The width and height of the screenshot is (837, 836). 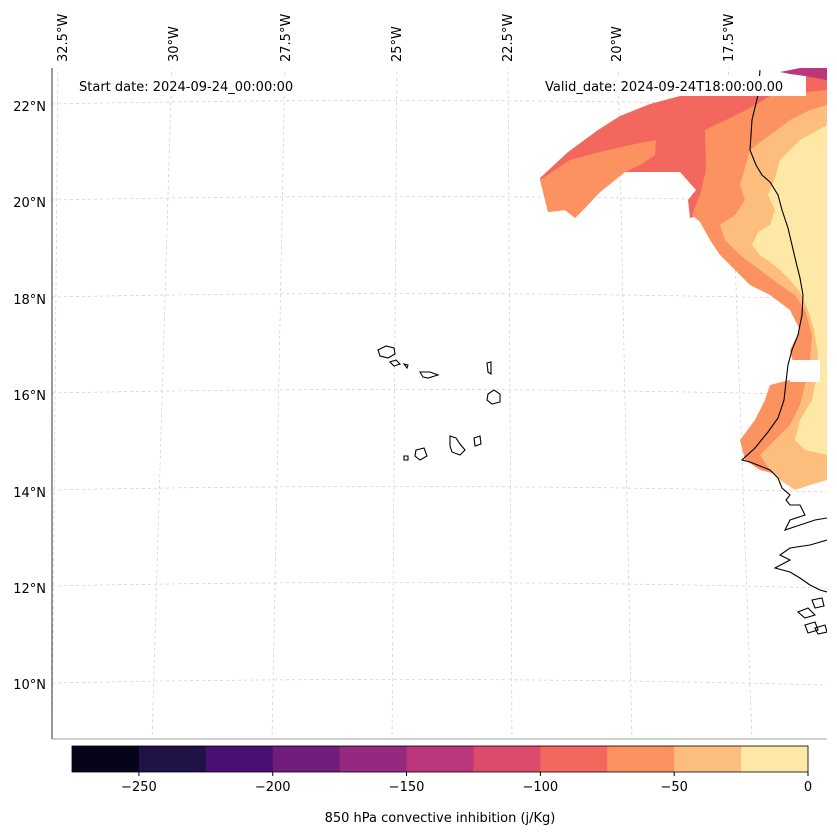 I want to click on start-date-text: Start date: 2024-09-24_00:00:00, so click(x=186, y=87).